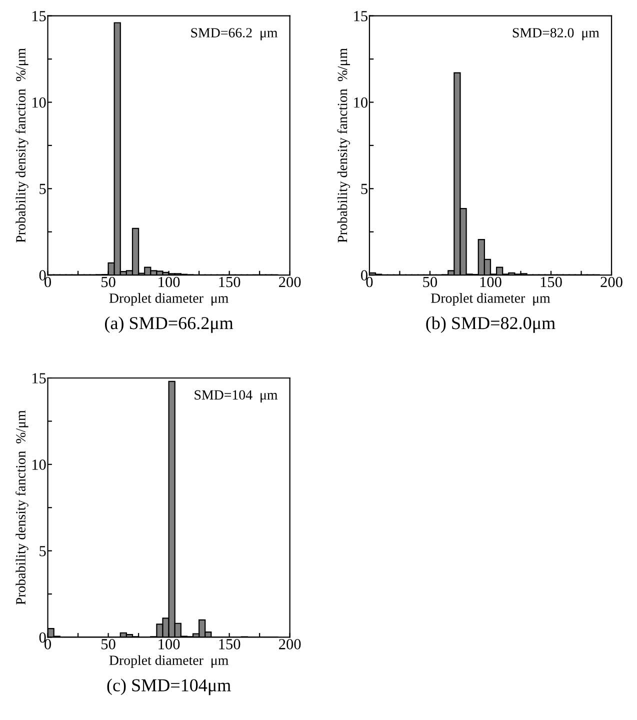 The width and height of the screenshot is (637, 720). I want to click on text: (a) SMD=66.2μm, so click(169, 324).